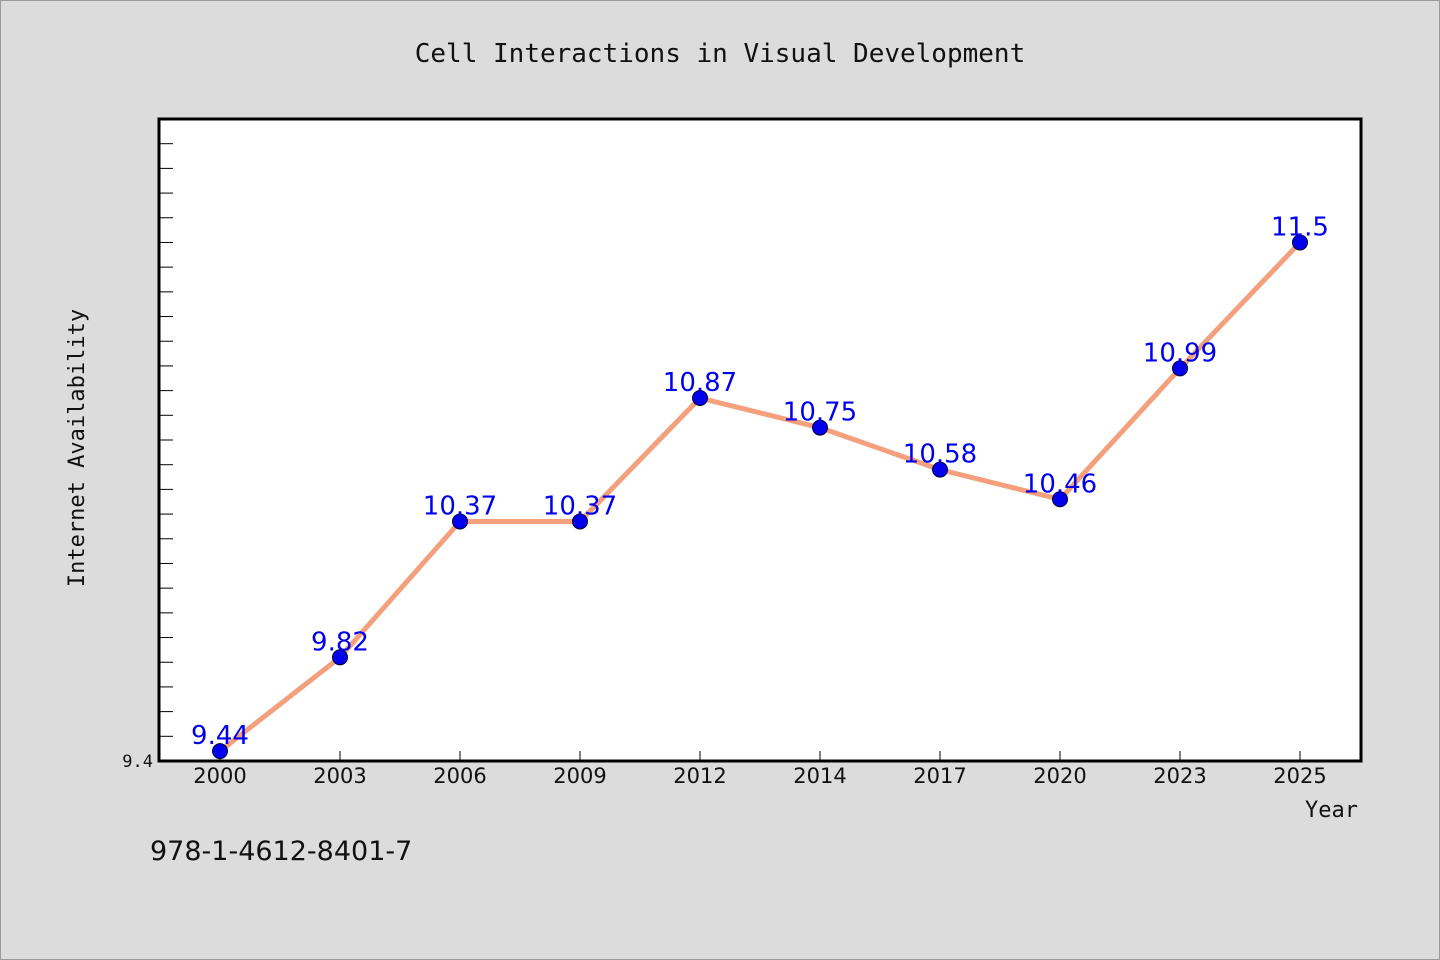 This screenshot has width=1440, height=960. What do you see at coordinates (820, 413) in the screenshot?
I see `data-label: 10.75` at bounding box center [820, 413].